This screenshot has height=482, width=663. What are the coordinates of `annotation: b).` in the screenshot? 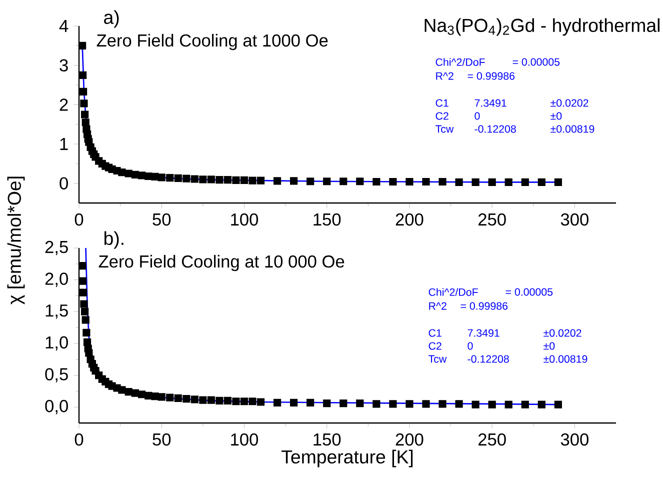 It's located at (114, 240).